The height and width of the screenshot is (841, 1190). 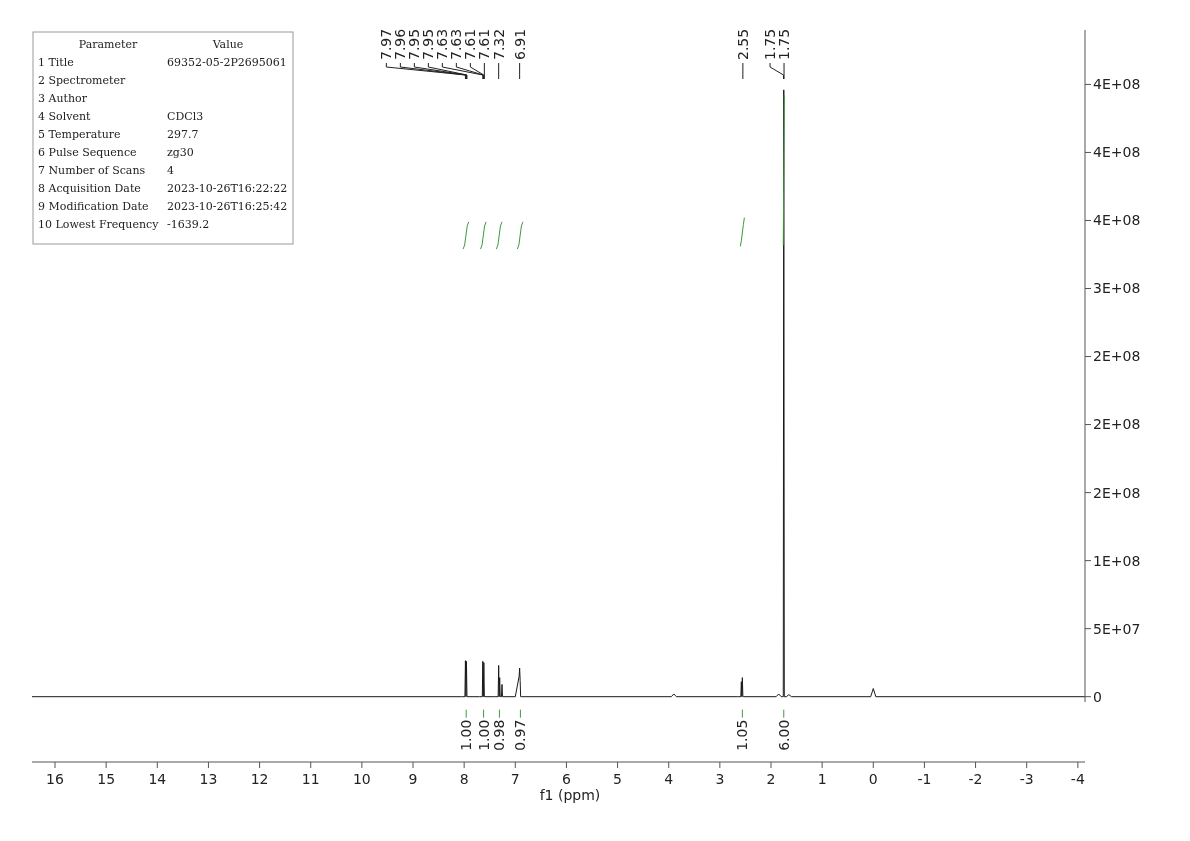 What do you see at coordinates (162, 62) in the screenshot?
I see `text: 1 Title 69352-05-2P2695061` at bounding box center [162, 62].